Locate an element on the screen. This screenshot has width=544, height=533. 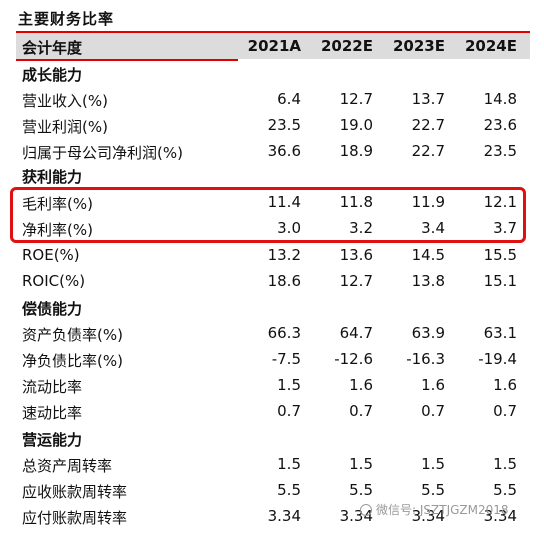
table-title: 主要财务比率 is located at coordinates (66, 19).